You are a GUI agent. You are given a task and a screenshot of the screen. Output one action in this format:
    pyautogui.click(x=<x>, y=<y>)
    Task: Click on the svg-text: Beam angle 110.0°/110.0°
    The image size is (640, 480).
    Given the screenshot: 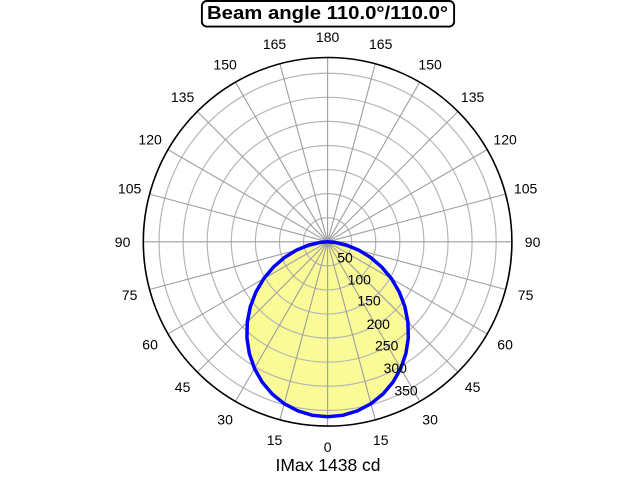 What is the action you would take?
    pyautogui.click(x=327, y=13)
    